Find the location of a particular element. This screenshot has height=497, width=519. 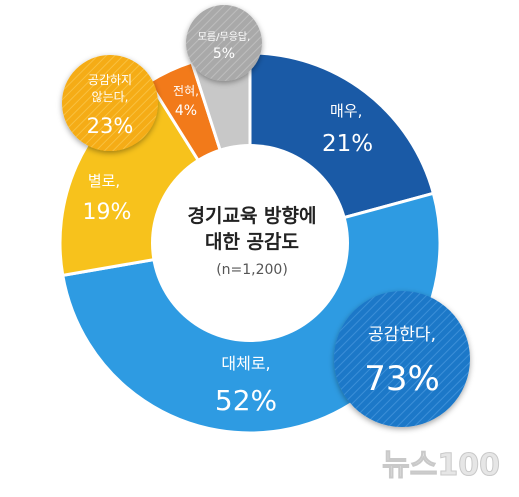

group-label-disagree-line1: 공감하지 is located at coordinates (110, 80).